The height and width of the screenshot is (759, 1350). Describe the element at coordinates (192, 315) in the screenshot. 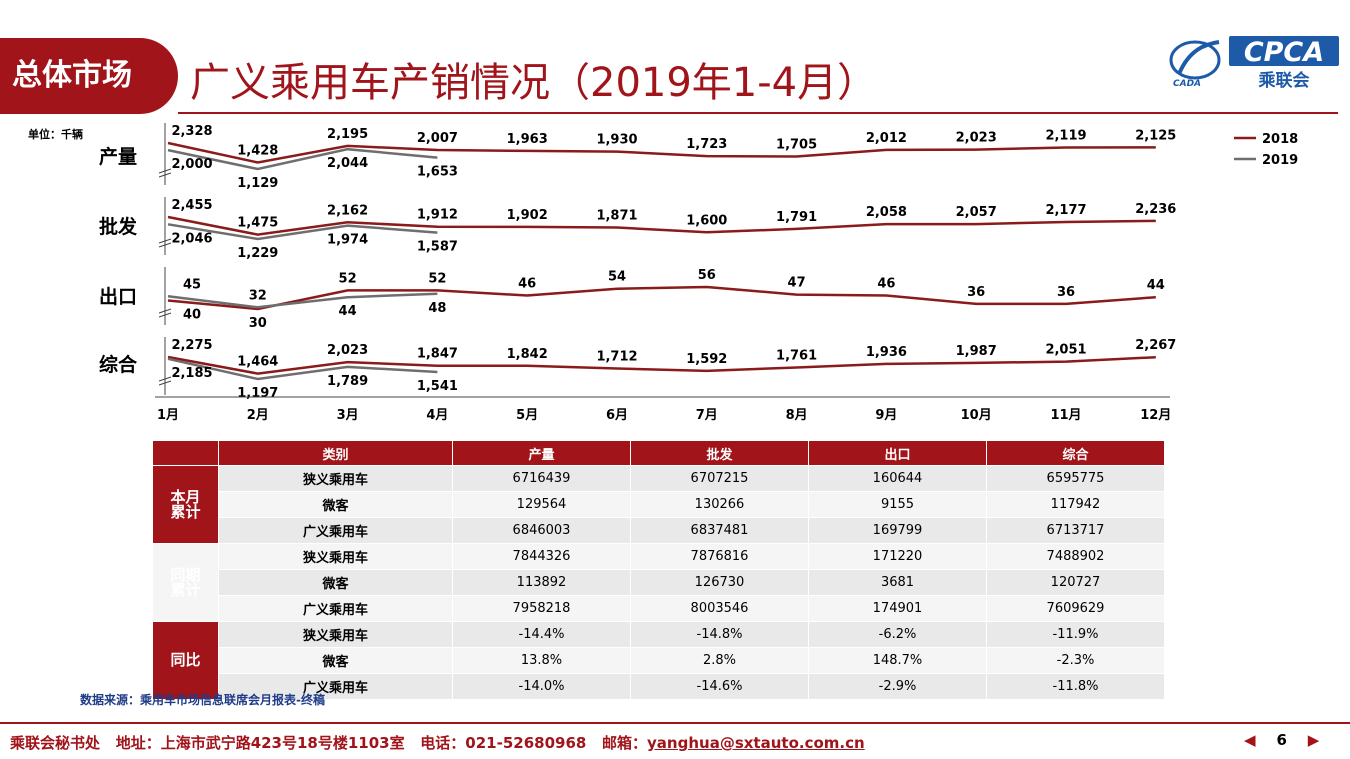

I see `data-label: 40` at that location.